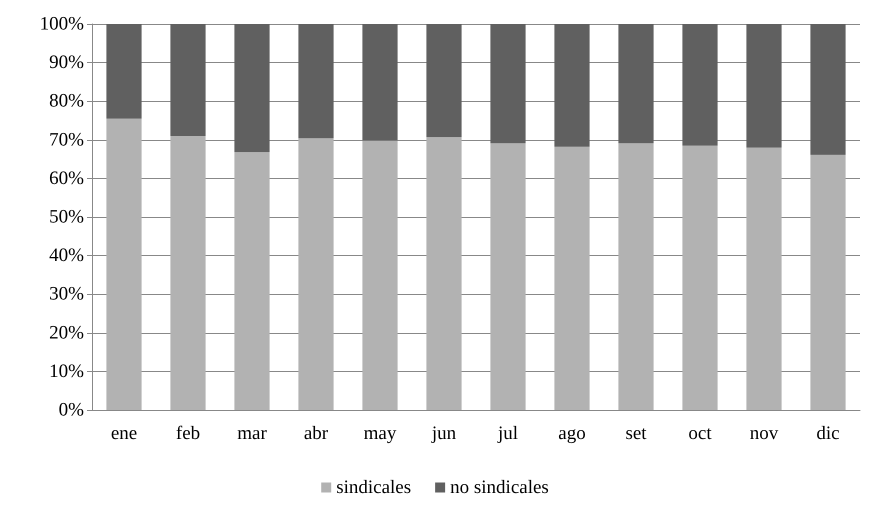 This screenshot has height=510, width=870. What do you see at coordinates (499, 487) in the screenshot?
I see `legend-label: no sindicales` at bounding box center [499, 487].